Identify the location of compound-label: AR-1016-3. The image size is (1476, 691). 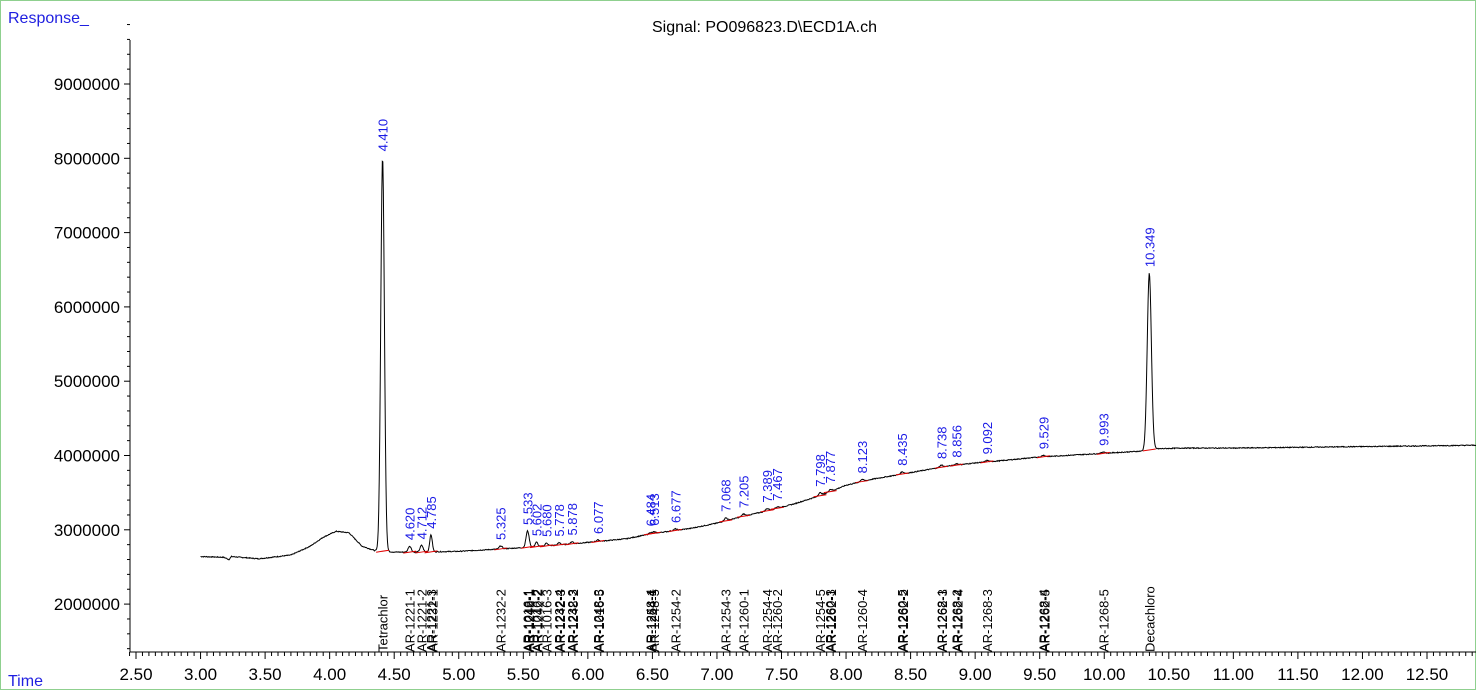
(547, 620).